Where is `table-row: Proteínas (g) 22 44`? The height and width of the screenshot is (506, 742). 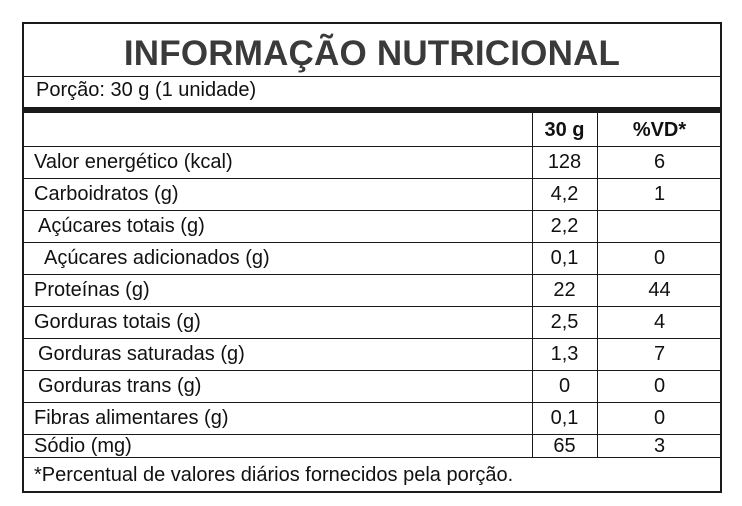 table-row: Proteínas (g) 22 44 is located at coordinates (372, 291).